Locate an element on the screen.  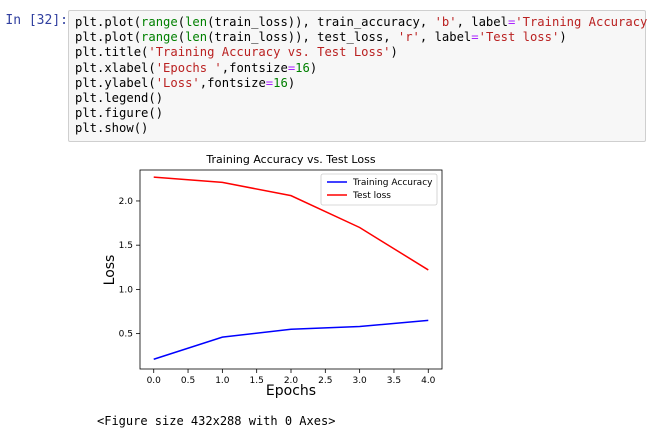
series-line-test-loss is located at coordinates (291, 223).